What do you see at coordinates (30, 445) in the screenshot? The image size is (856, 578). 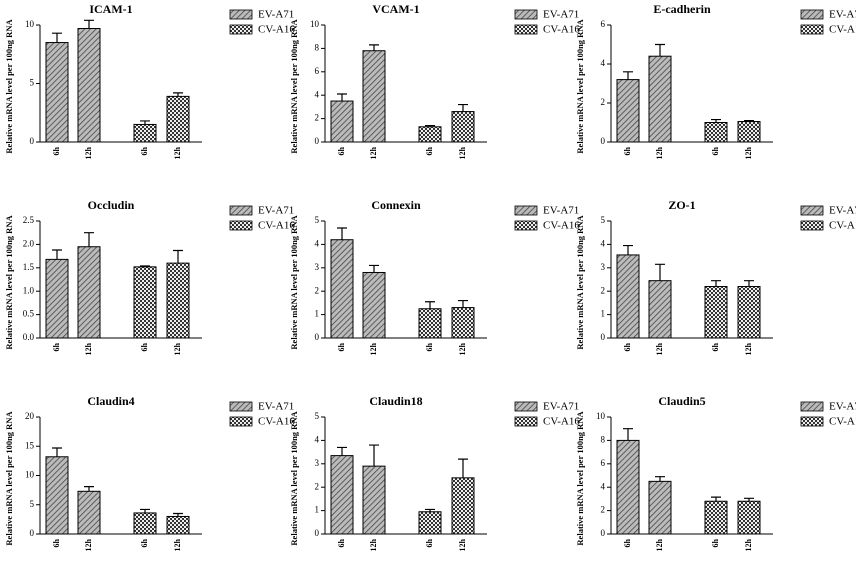 I see `y-tick-label: 15` at bounding box center [30, 445].